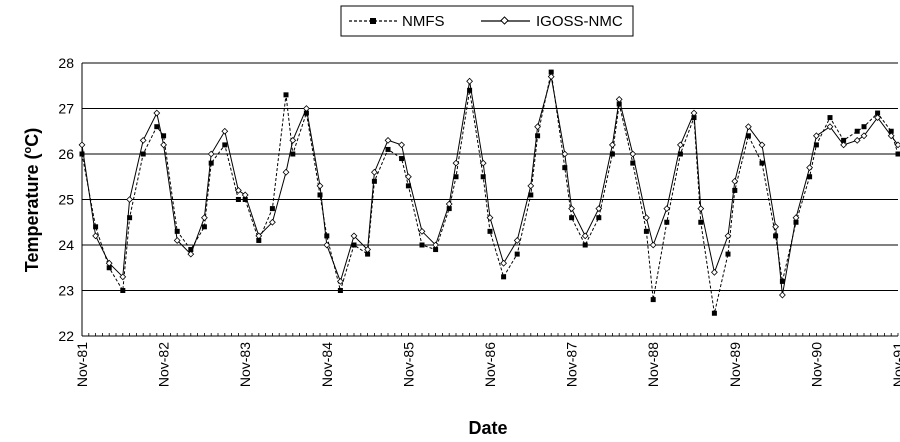 This screenshot has height=442, width=900. I want to click on legend-igoss-marker, so click(504, 20).